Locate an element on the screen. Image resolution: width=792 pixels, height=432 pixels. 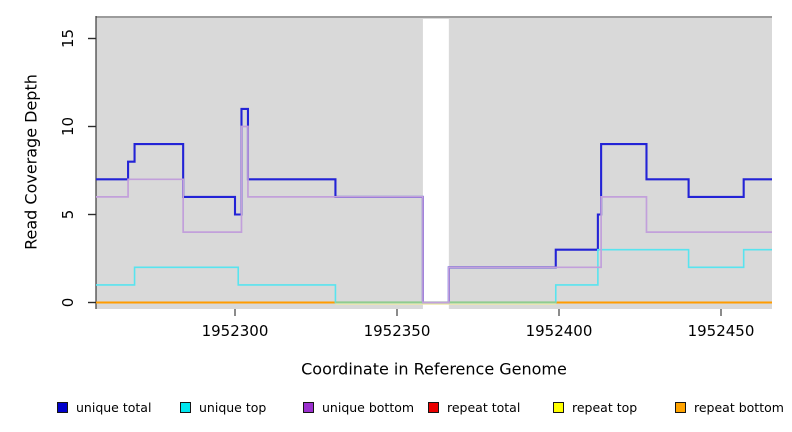
x-axis-title: Coordinate in Reference Genome is located at coordinates (434, 369).